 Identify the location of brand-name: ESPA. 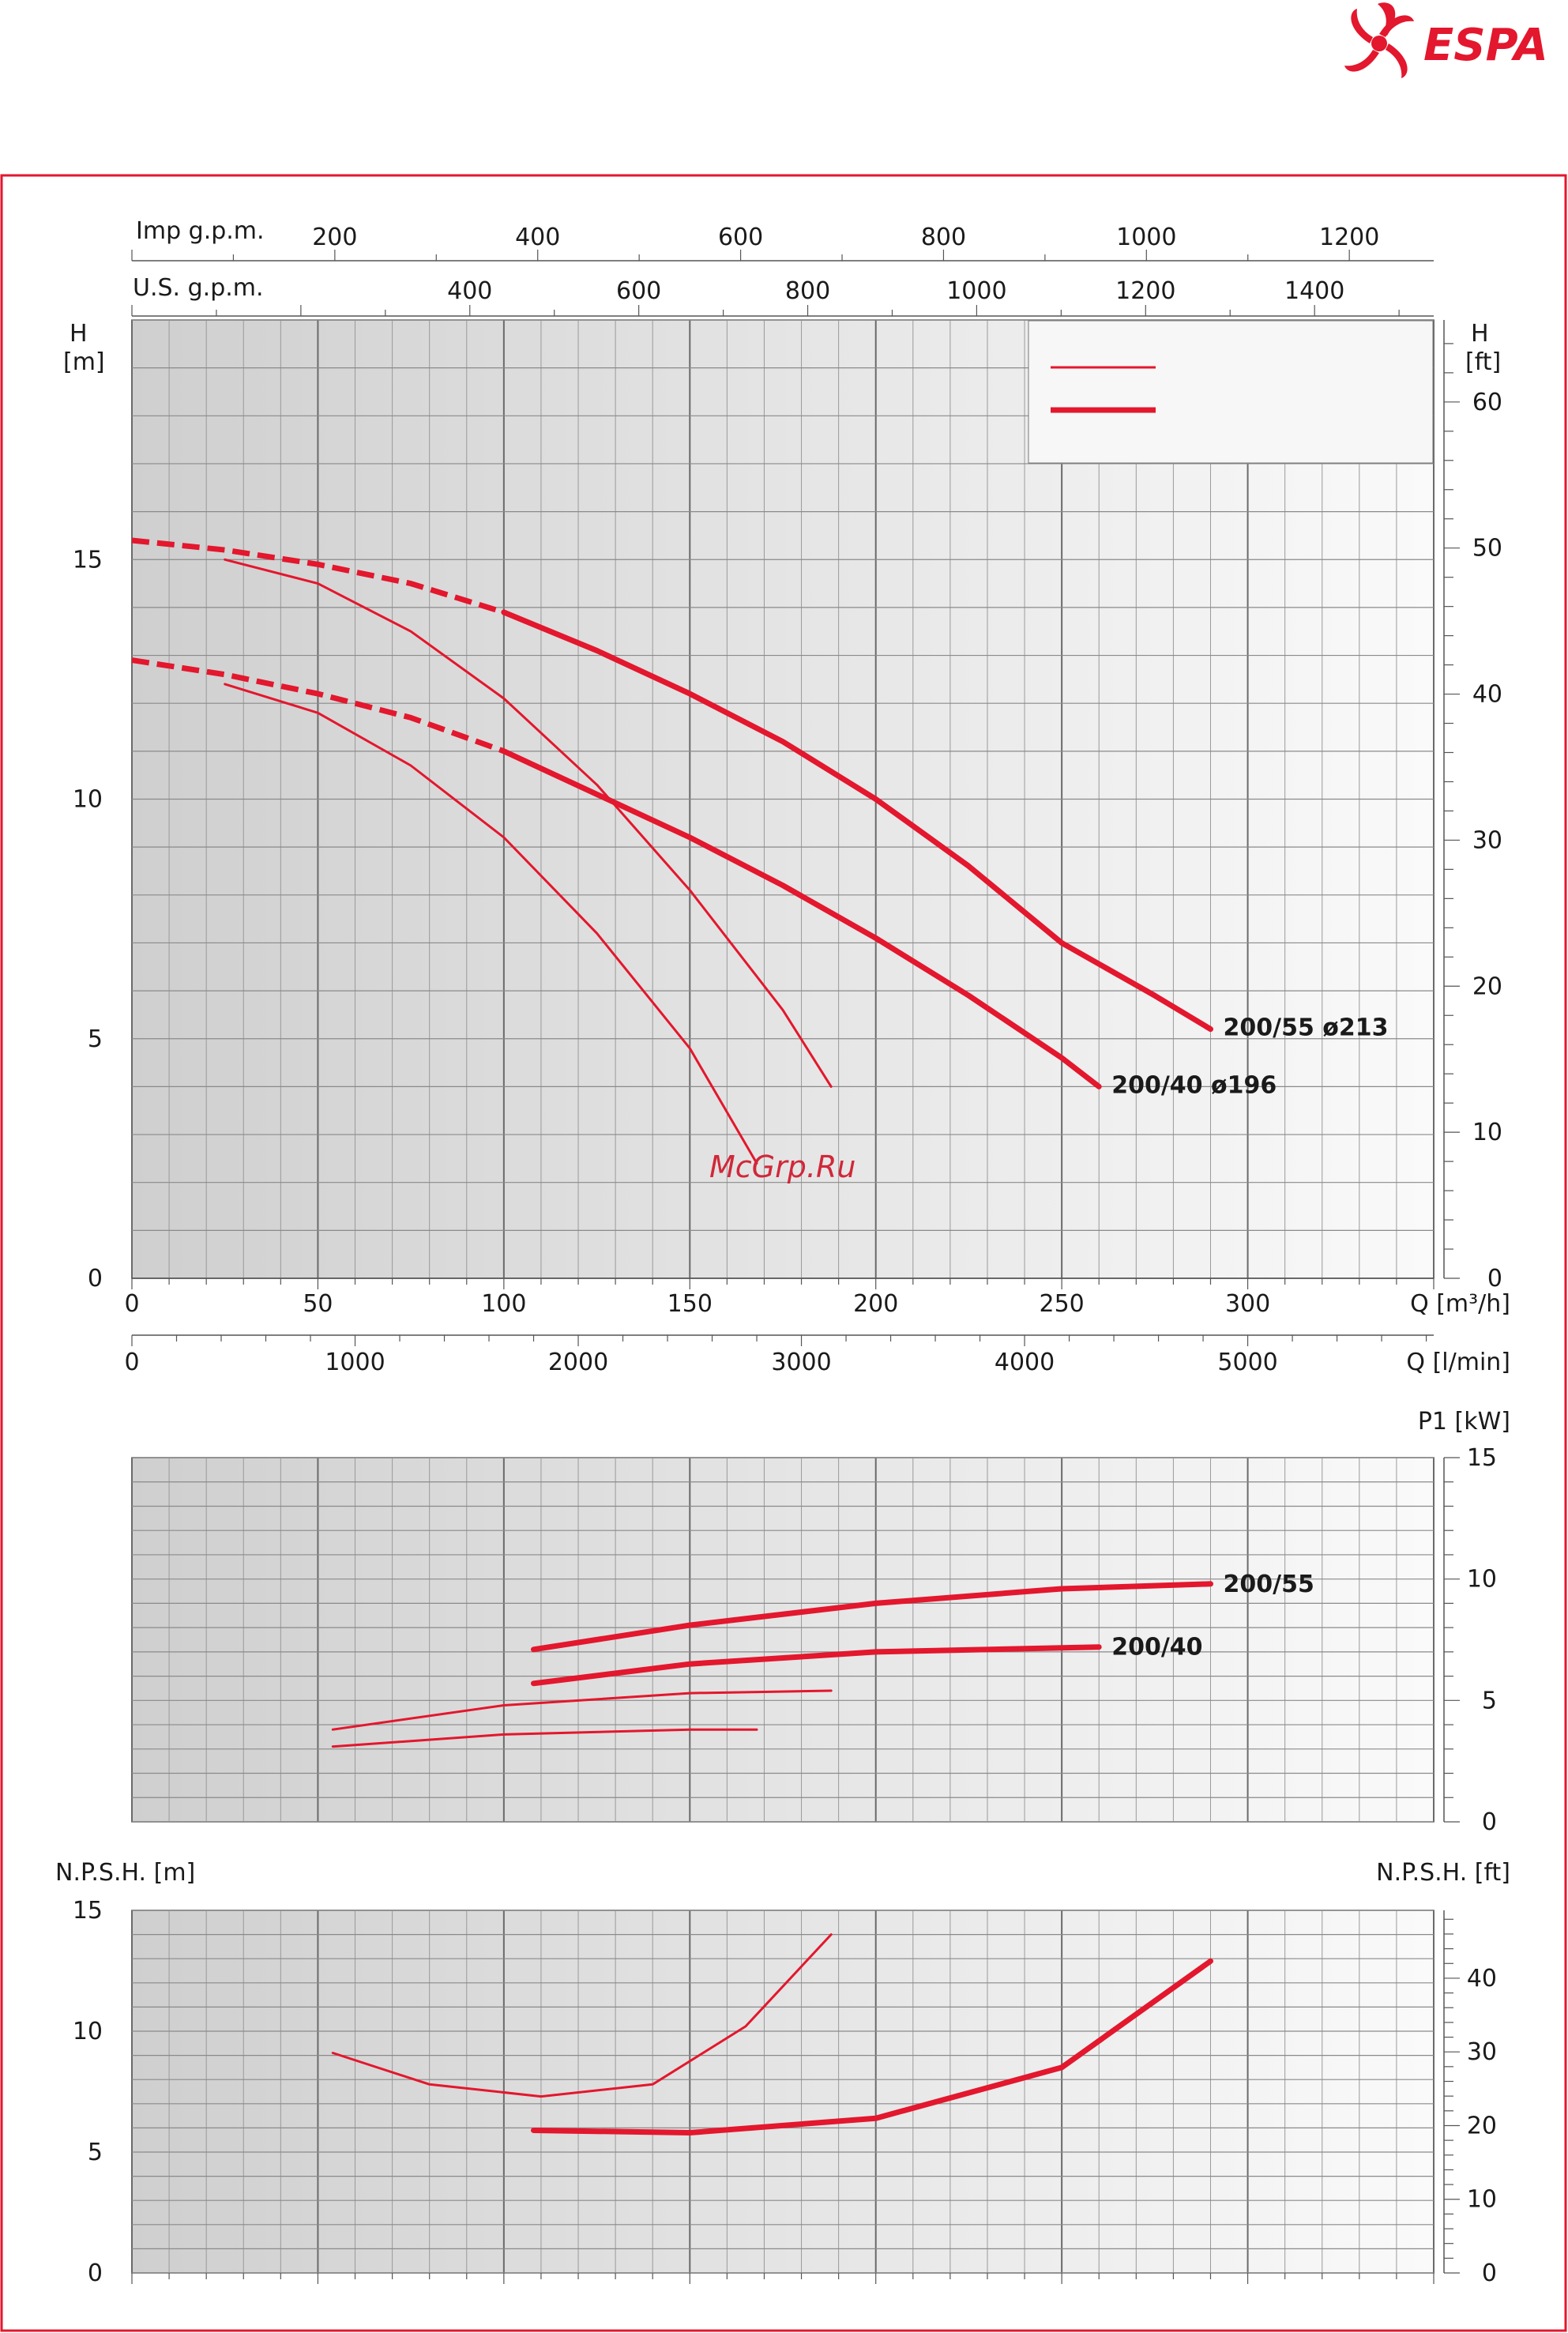
(1485, 45).